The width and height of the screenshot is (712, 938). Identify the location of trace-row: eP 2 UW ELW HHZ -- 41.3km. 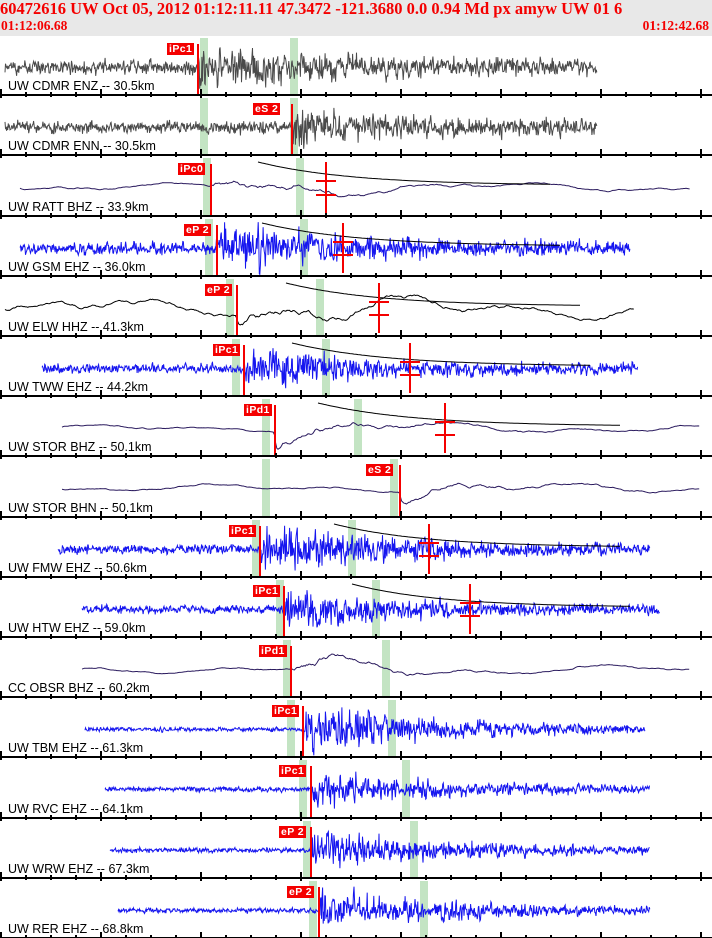
(356, 308).